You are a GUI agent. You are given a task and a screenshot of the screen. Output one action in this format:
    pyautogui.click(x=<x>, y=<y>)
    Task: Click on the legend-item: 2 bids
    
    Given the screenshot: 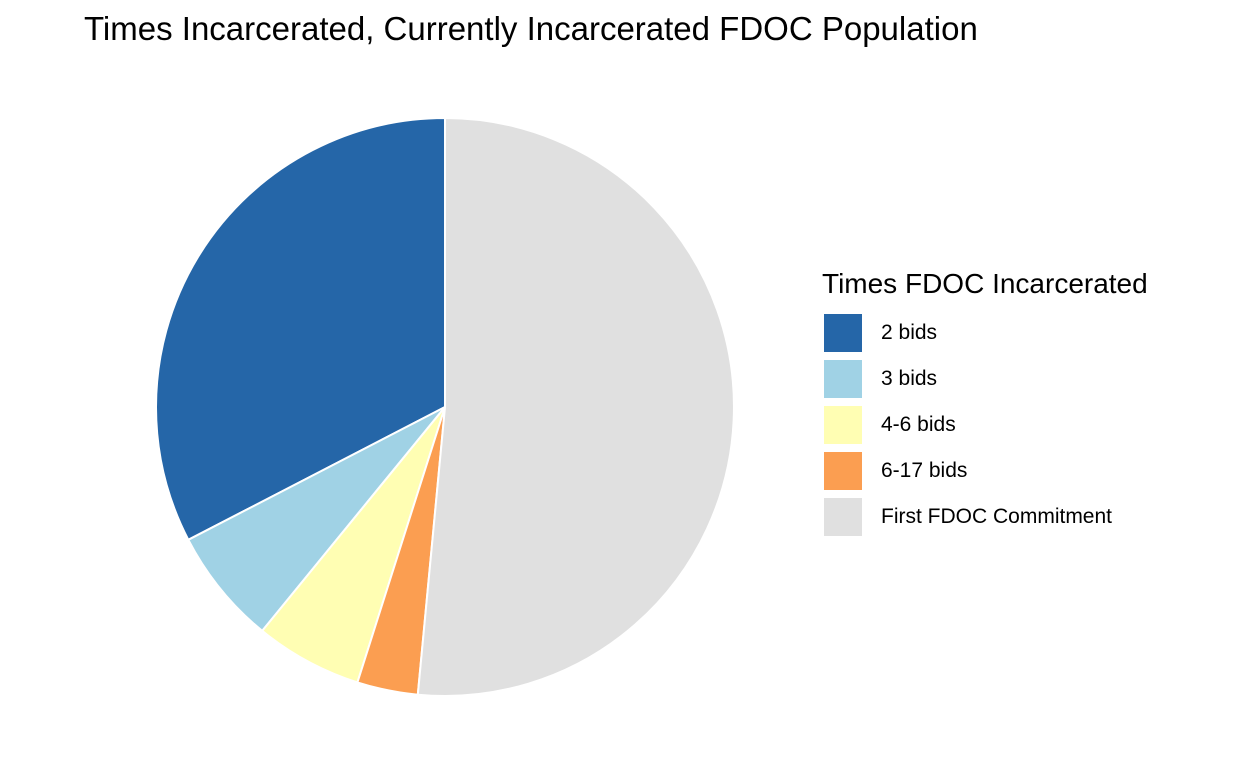 What is the action you would take?
    pyautogui.click(x=985, y=333)
    